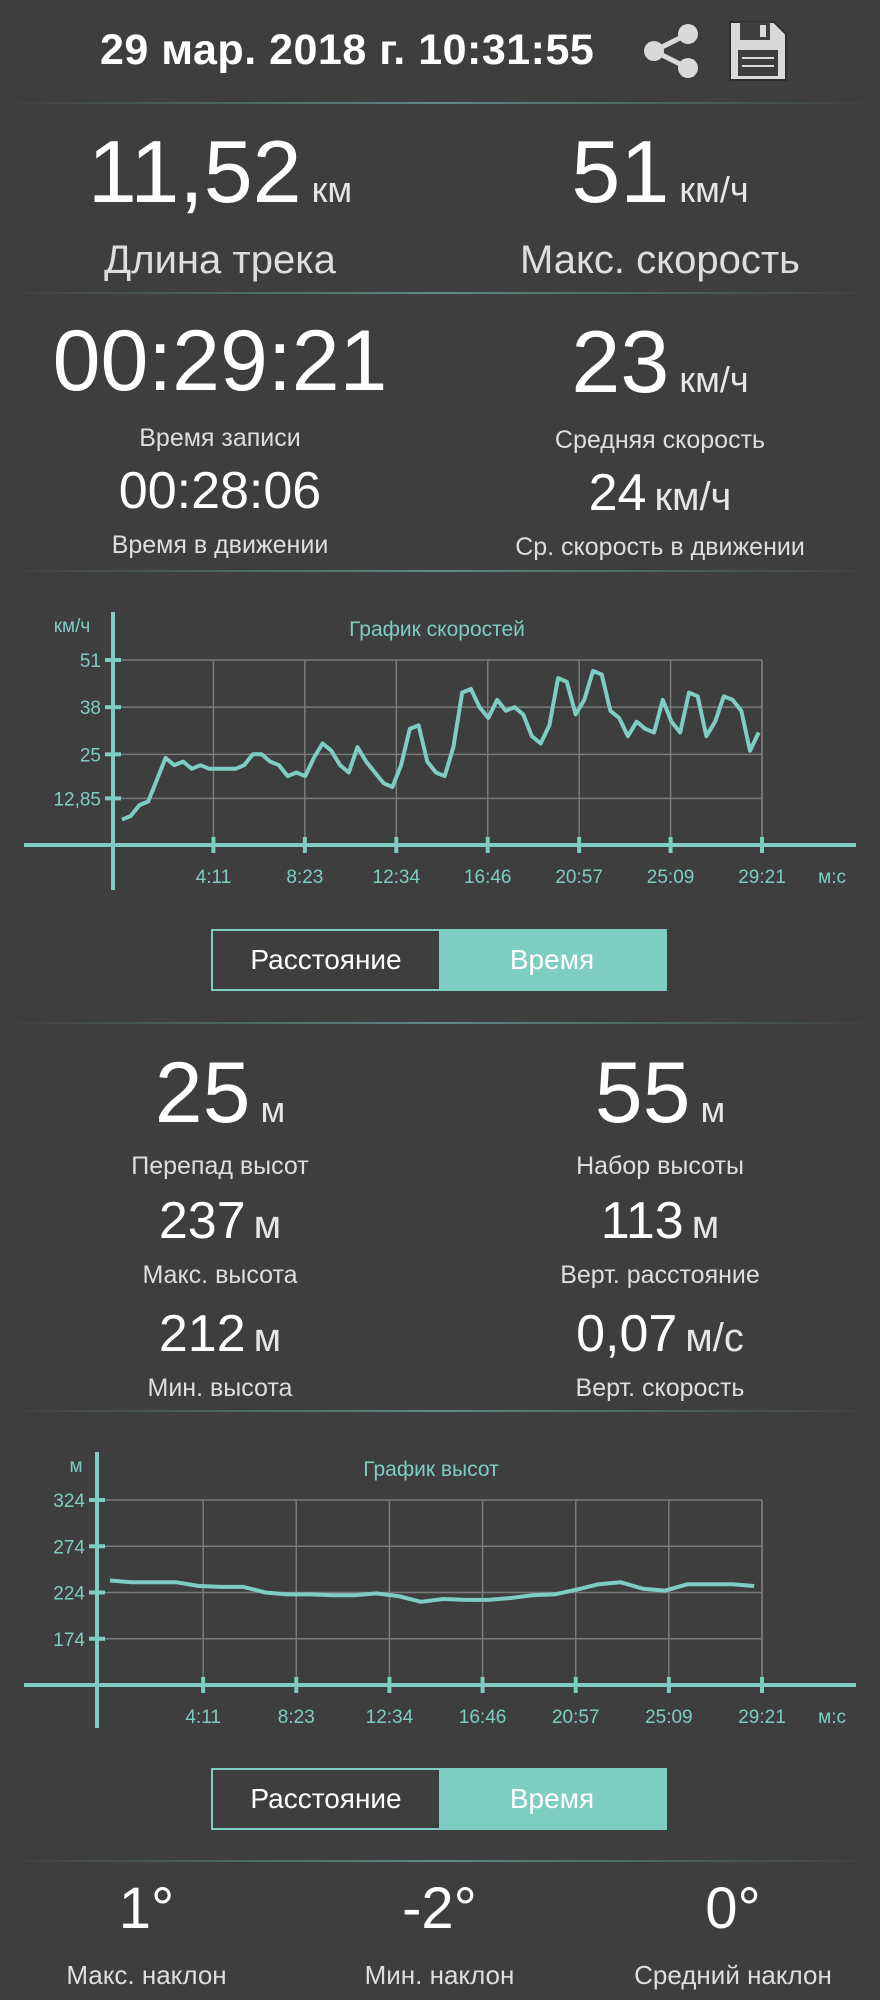 The height and width of the screenshot is (2000, 880). What do you see at coordinates (72, 626) in the screenshot?
I see `speed-y-axis-label: км/ч` at bounding box center [72, 626].